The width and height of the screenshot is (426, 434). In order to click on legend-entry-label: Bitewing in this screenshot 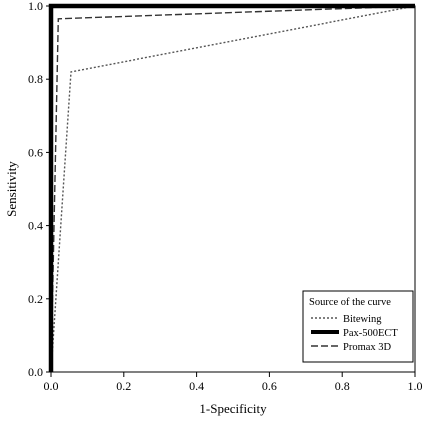, I will do `click(362, 319)`.